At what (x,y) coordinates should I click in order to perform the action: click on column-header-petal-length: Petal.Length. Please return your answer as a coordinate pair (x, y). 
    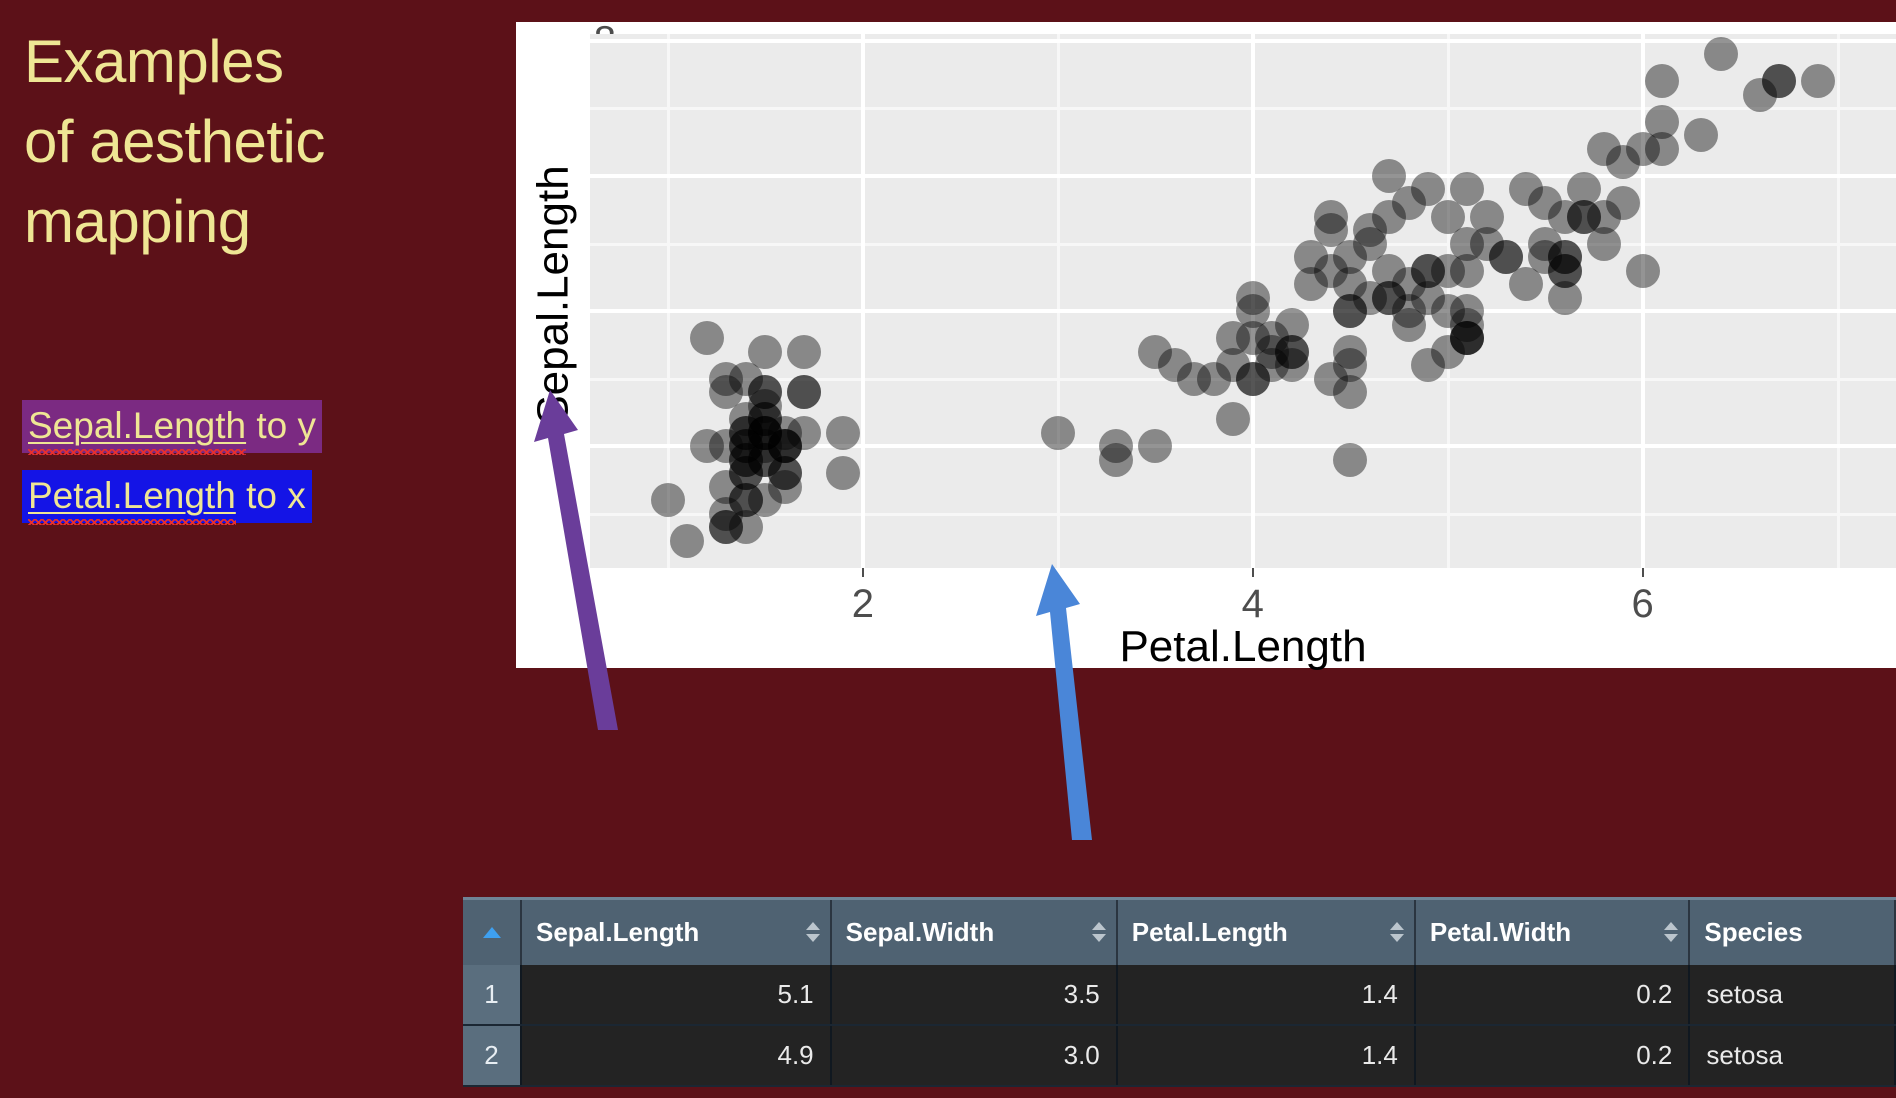
    Looking at the image, I should click on (1266, 931).